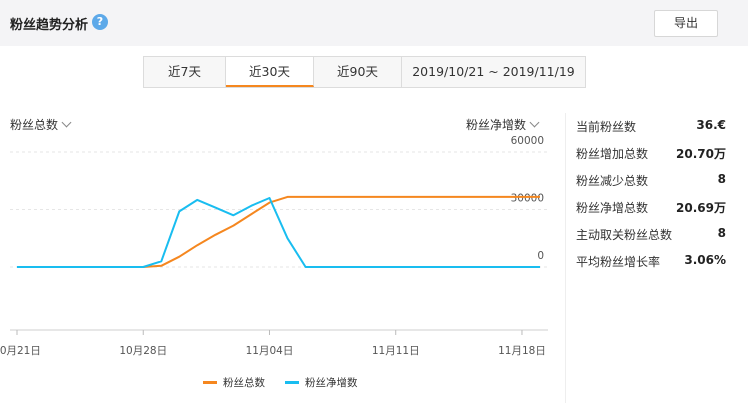 The image size is (748, 407). What do you see at coordinates (244, 383) in the screenshot?
I see `legend-label: 粉丝总数` at bounding box center [244, 383].